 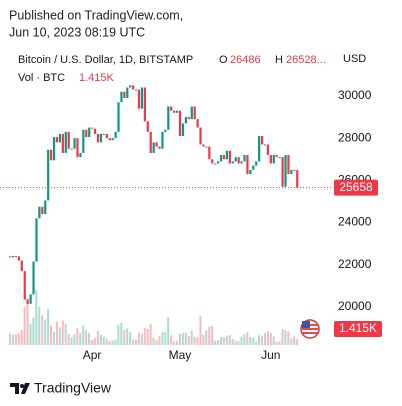 What do you see at coordinates (41, 78) in the screenshot?
I see `volume-title: Vol · BTC` at bounding box center [41, 78].